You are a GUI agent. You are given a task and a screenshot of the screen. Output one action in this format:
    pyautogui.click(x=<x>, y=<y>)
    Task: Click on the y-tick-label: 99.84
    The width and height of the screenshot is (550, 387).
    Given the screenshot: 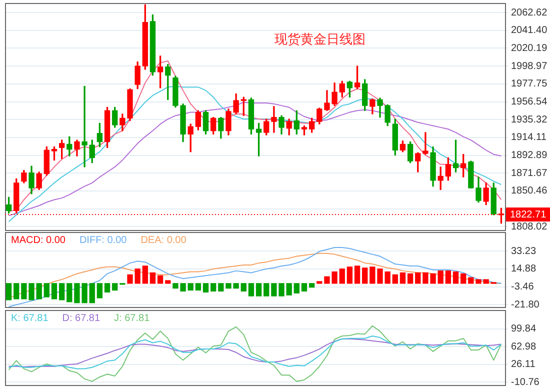 What is the action you would take?
    pyautogui.click(x=523, y=329)
    